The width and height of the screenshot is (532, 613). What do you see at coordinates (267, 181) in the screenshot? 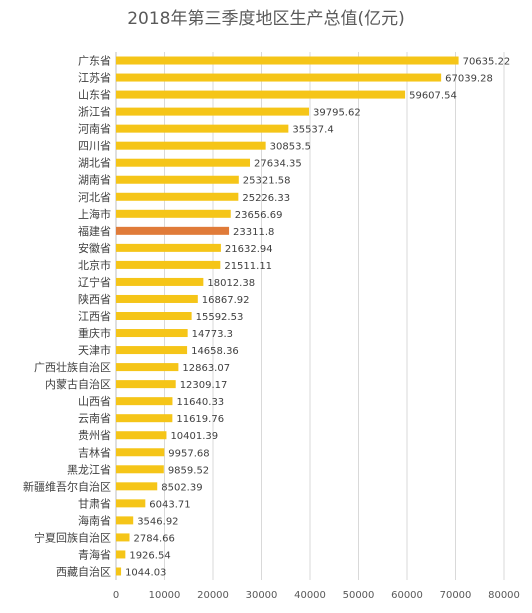
I see `data-label: 25321.58` at bounding box center [267, 181].